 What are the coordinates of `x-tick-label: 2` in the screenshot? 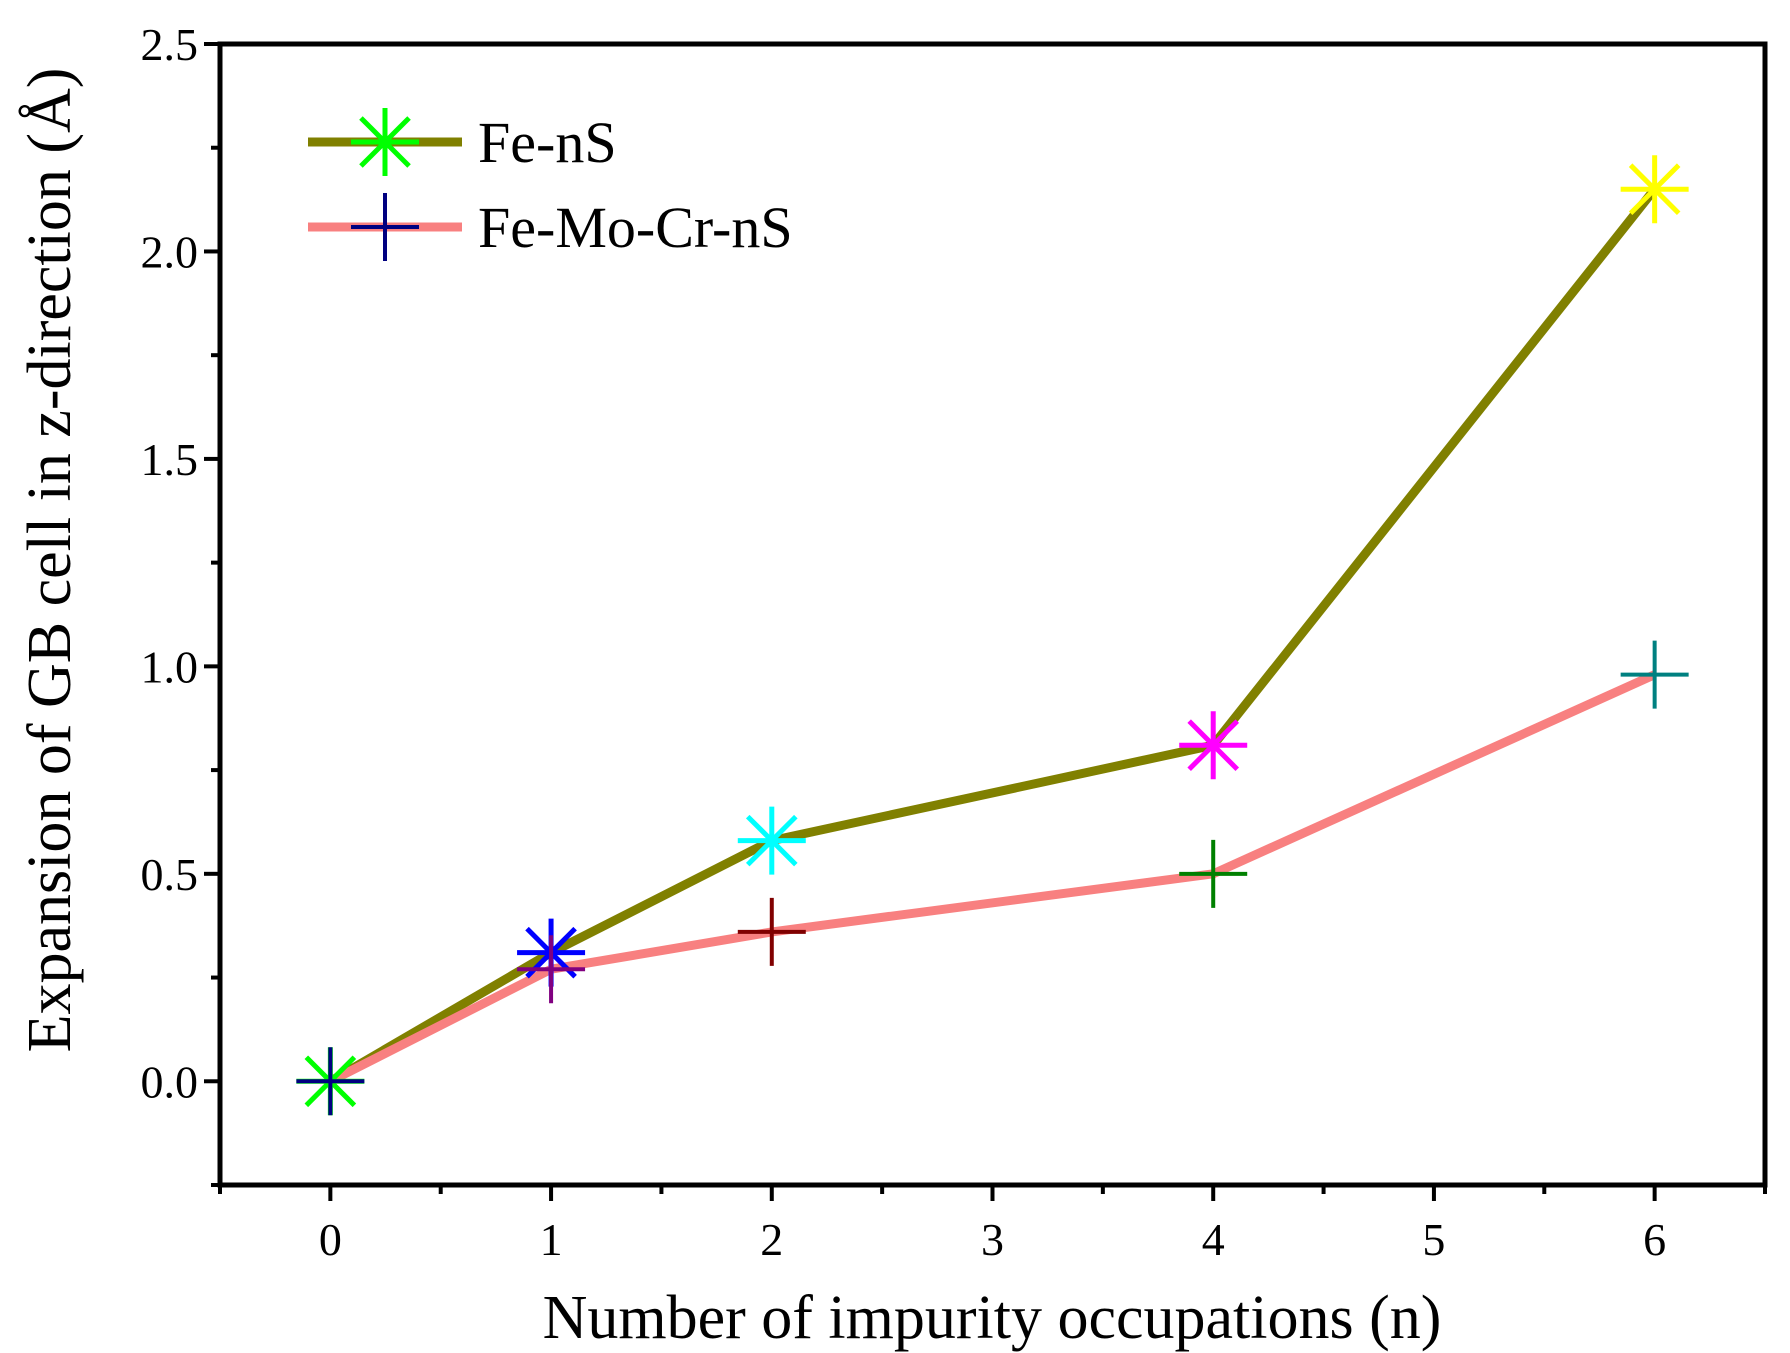 It's located at (771, 1239).